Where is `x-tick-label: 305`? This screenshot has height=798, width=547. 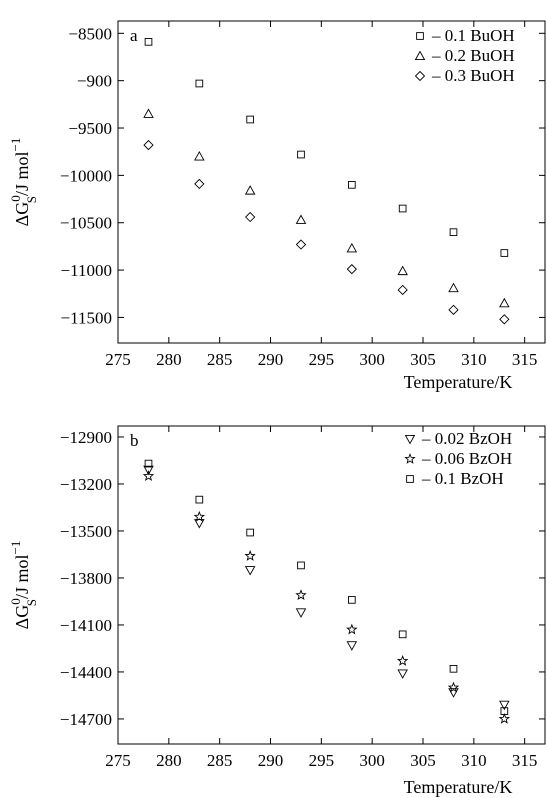
x-tick-label: 305 is located at coordinates (423, 359).